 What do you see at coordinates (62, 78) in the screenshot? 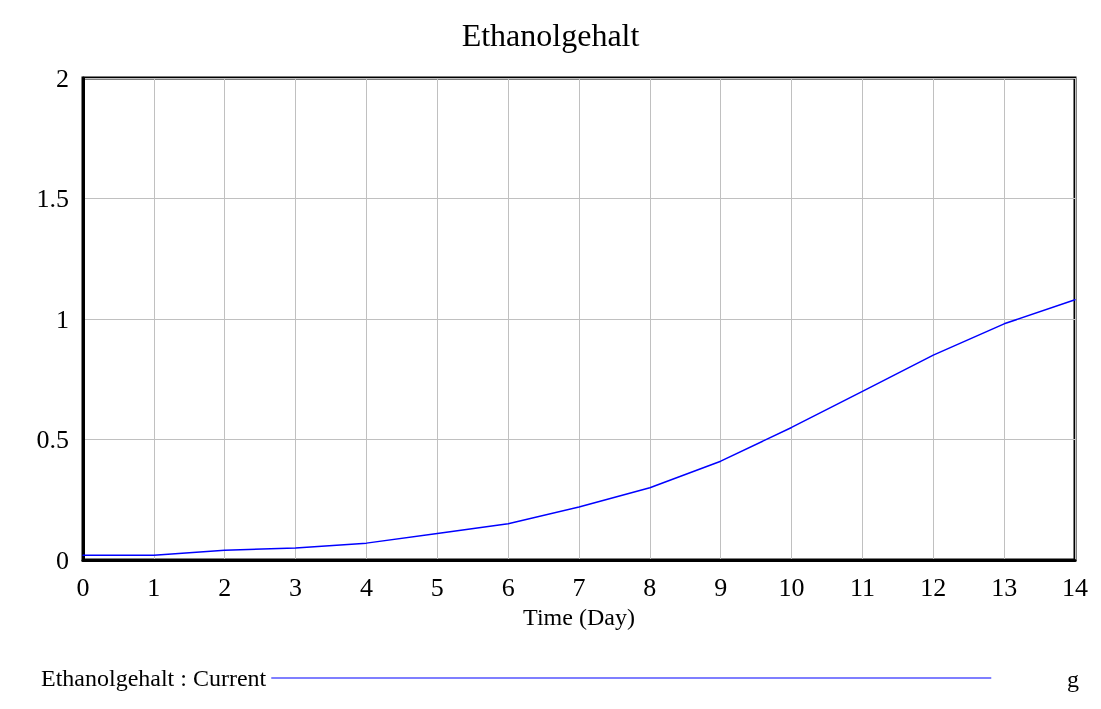
I see `y-tick-label: 2` at bounding box center [62, 78].